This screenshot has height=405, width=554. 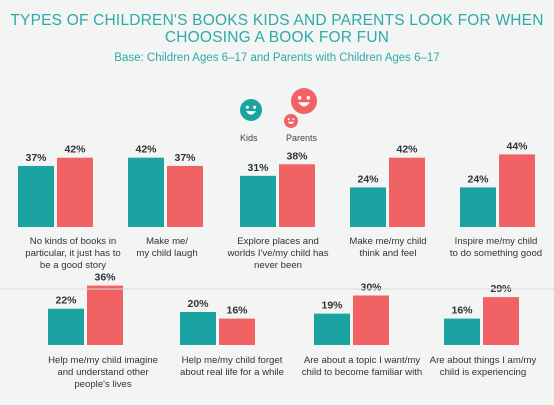 I want to click on chart-title-line-2: CHOOSING A BOOK FOR FUN, so click(x=277, y=37).